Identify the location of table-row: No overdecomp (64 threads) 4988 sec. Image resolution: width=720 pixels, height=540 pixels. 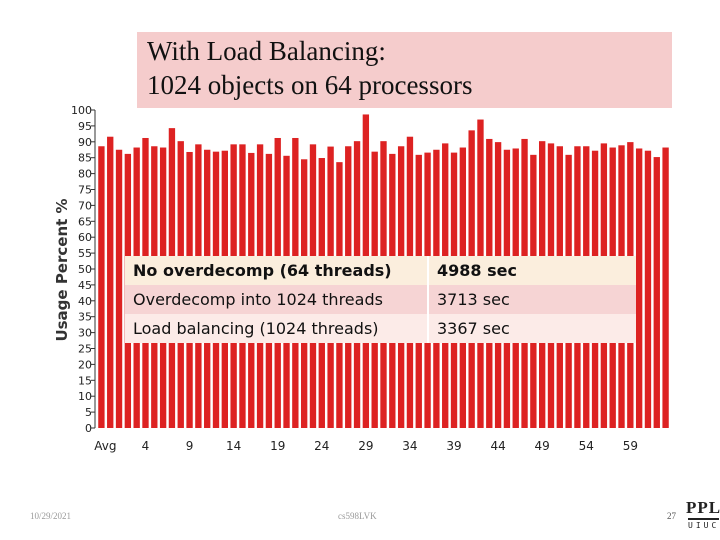
(380, 270).